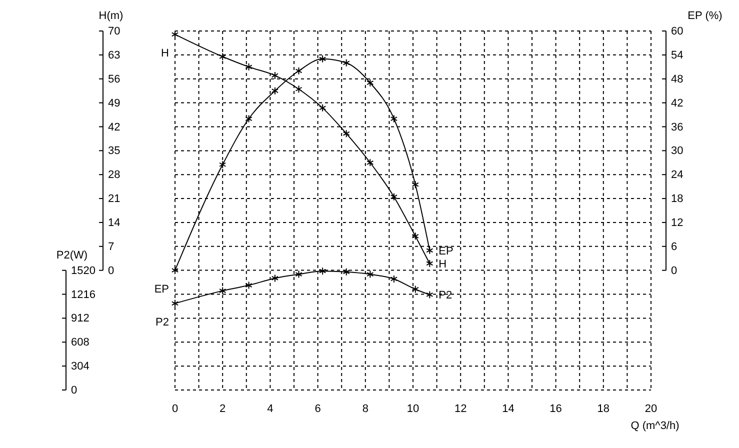 The width and height of the screenshot is (739, 448). Describe the element at coordinates (162, 322) in the screenshot. I see `text: P2` at that location.